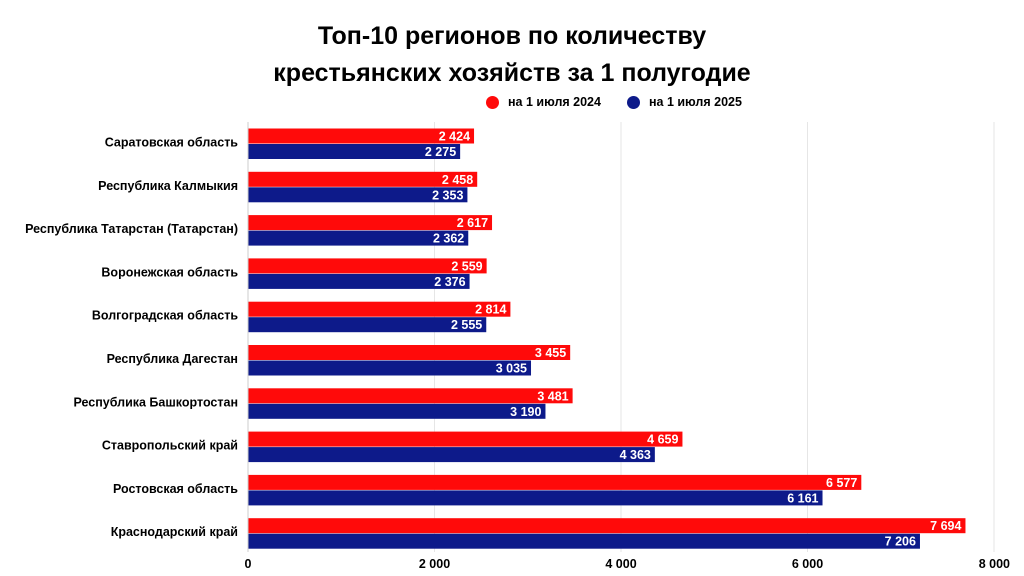 The image size is (1024, 576). I want to click on data-label-2025: 6 161, so click(802, 498).